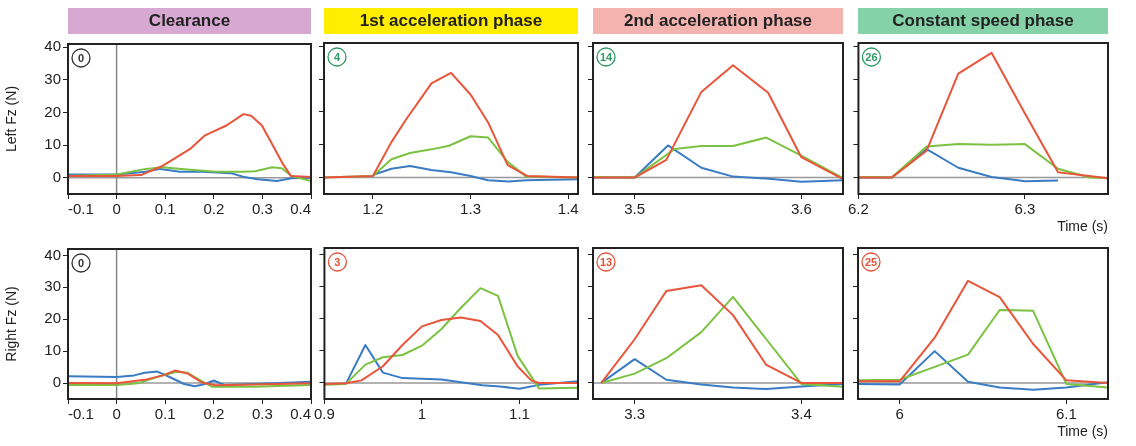 The image size is (1136, 446). What do you see at coordinates (858, 209) in the screenshot?
I see `x-tick-label: 6.2` at bounding box center [858, 209].